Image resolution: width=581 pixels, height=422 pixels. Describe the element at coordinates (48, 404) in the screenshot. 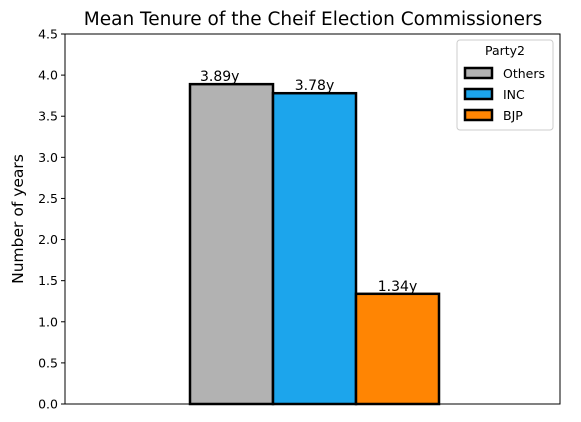

I see `y-tick-label: 0.0` at that location.